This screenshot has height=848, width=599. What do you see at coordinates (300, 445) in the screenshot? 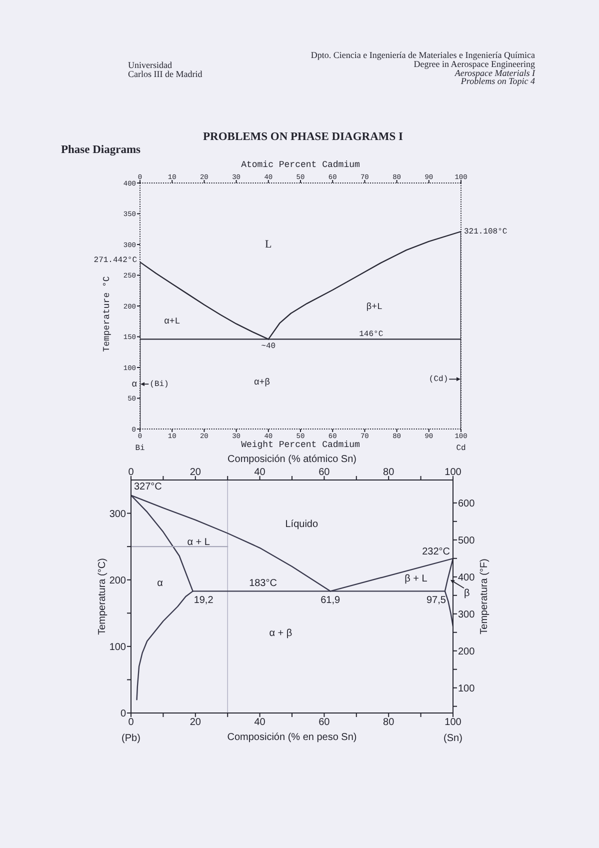
I see `x-axis-title: Weight Percent Cadmium` at bounding box center [300, 445].